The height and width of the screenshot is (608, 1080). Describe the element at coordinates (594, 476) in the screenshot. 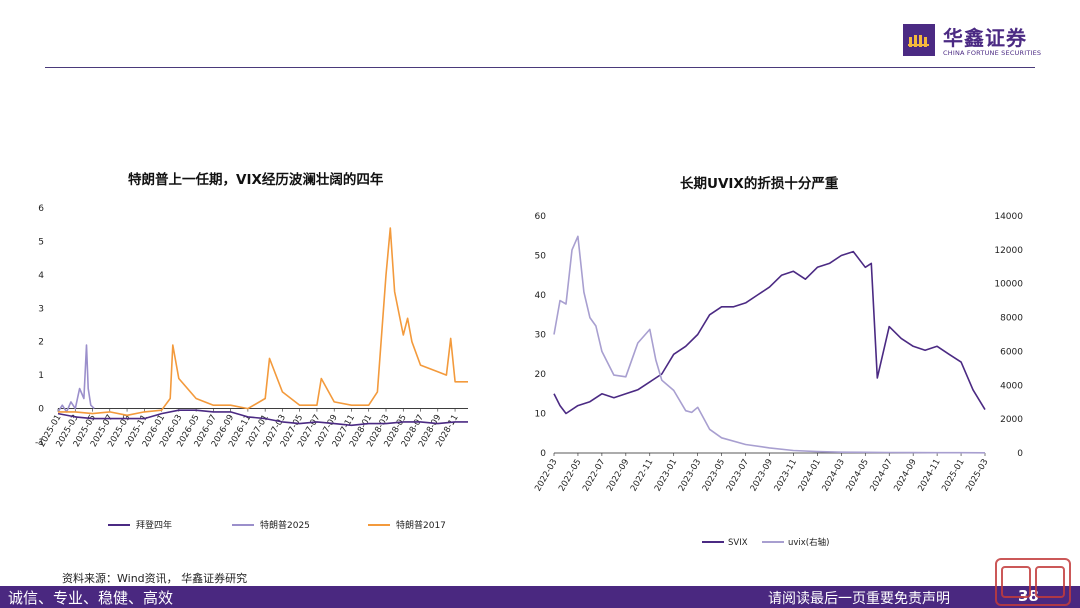

I see `x-tick-label: 2022-07` at that location.